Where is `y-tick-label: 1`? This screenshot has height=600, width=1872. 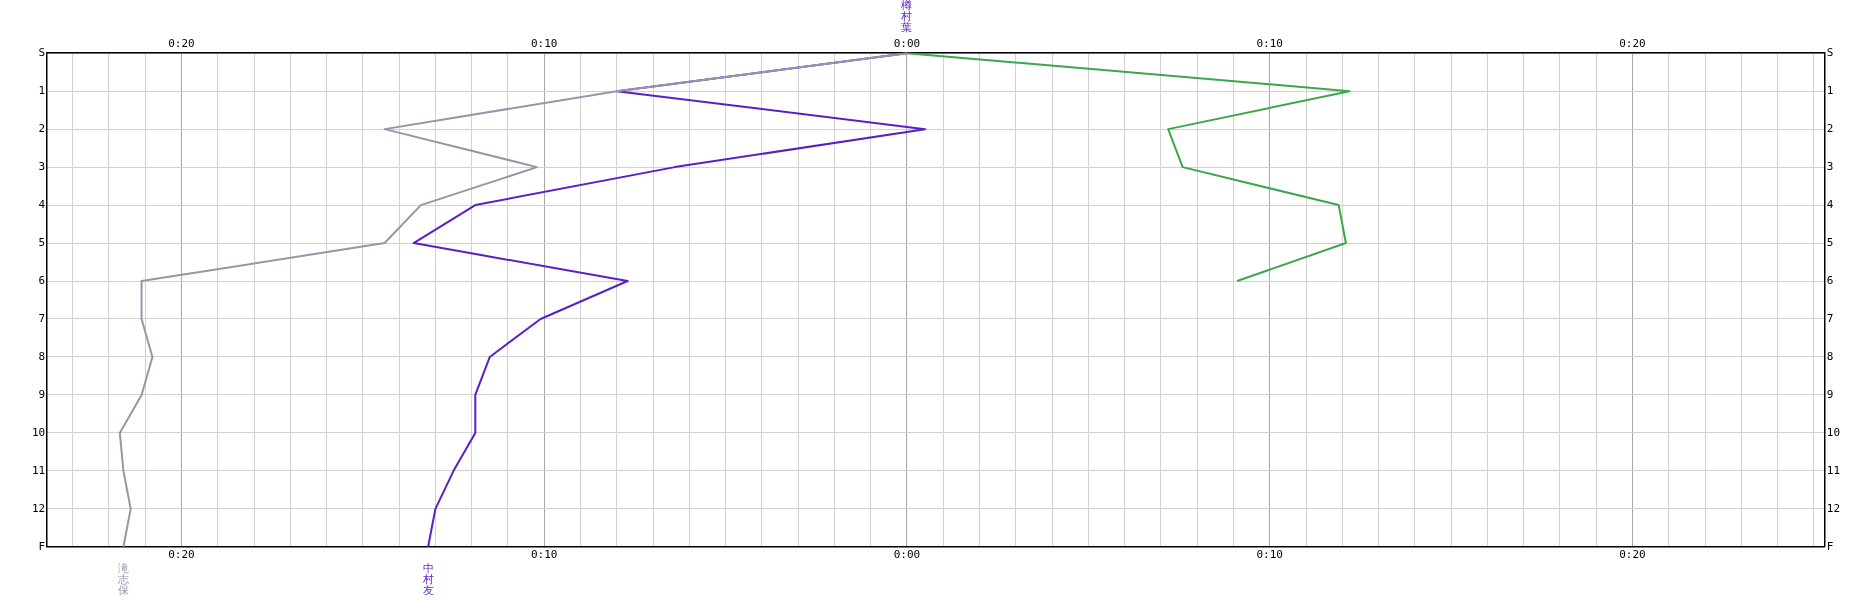 y-tick-label: 1 is located at coordinates (42, 91).